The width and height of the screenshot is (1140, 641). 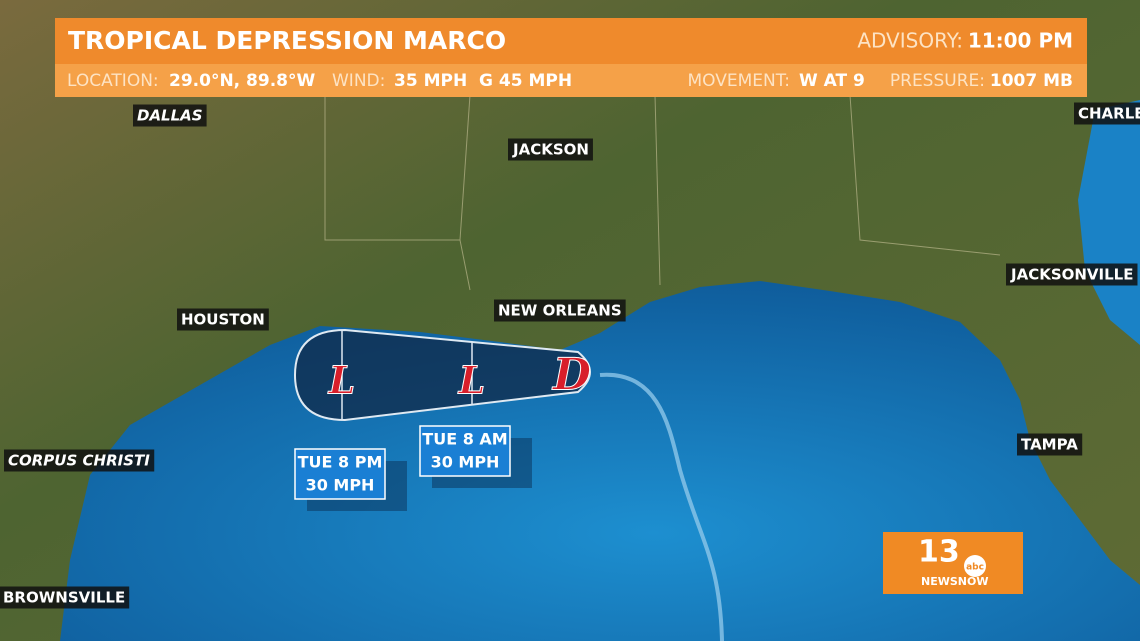 I want to click on header-details-bar, so click(x=571, y=80).